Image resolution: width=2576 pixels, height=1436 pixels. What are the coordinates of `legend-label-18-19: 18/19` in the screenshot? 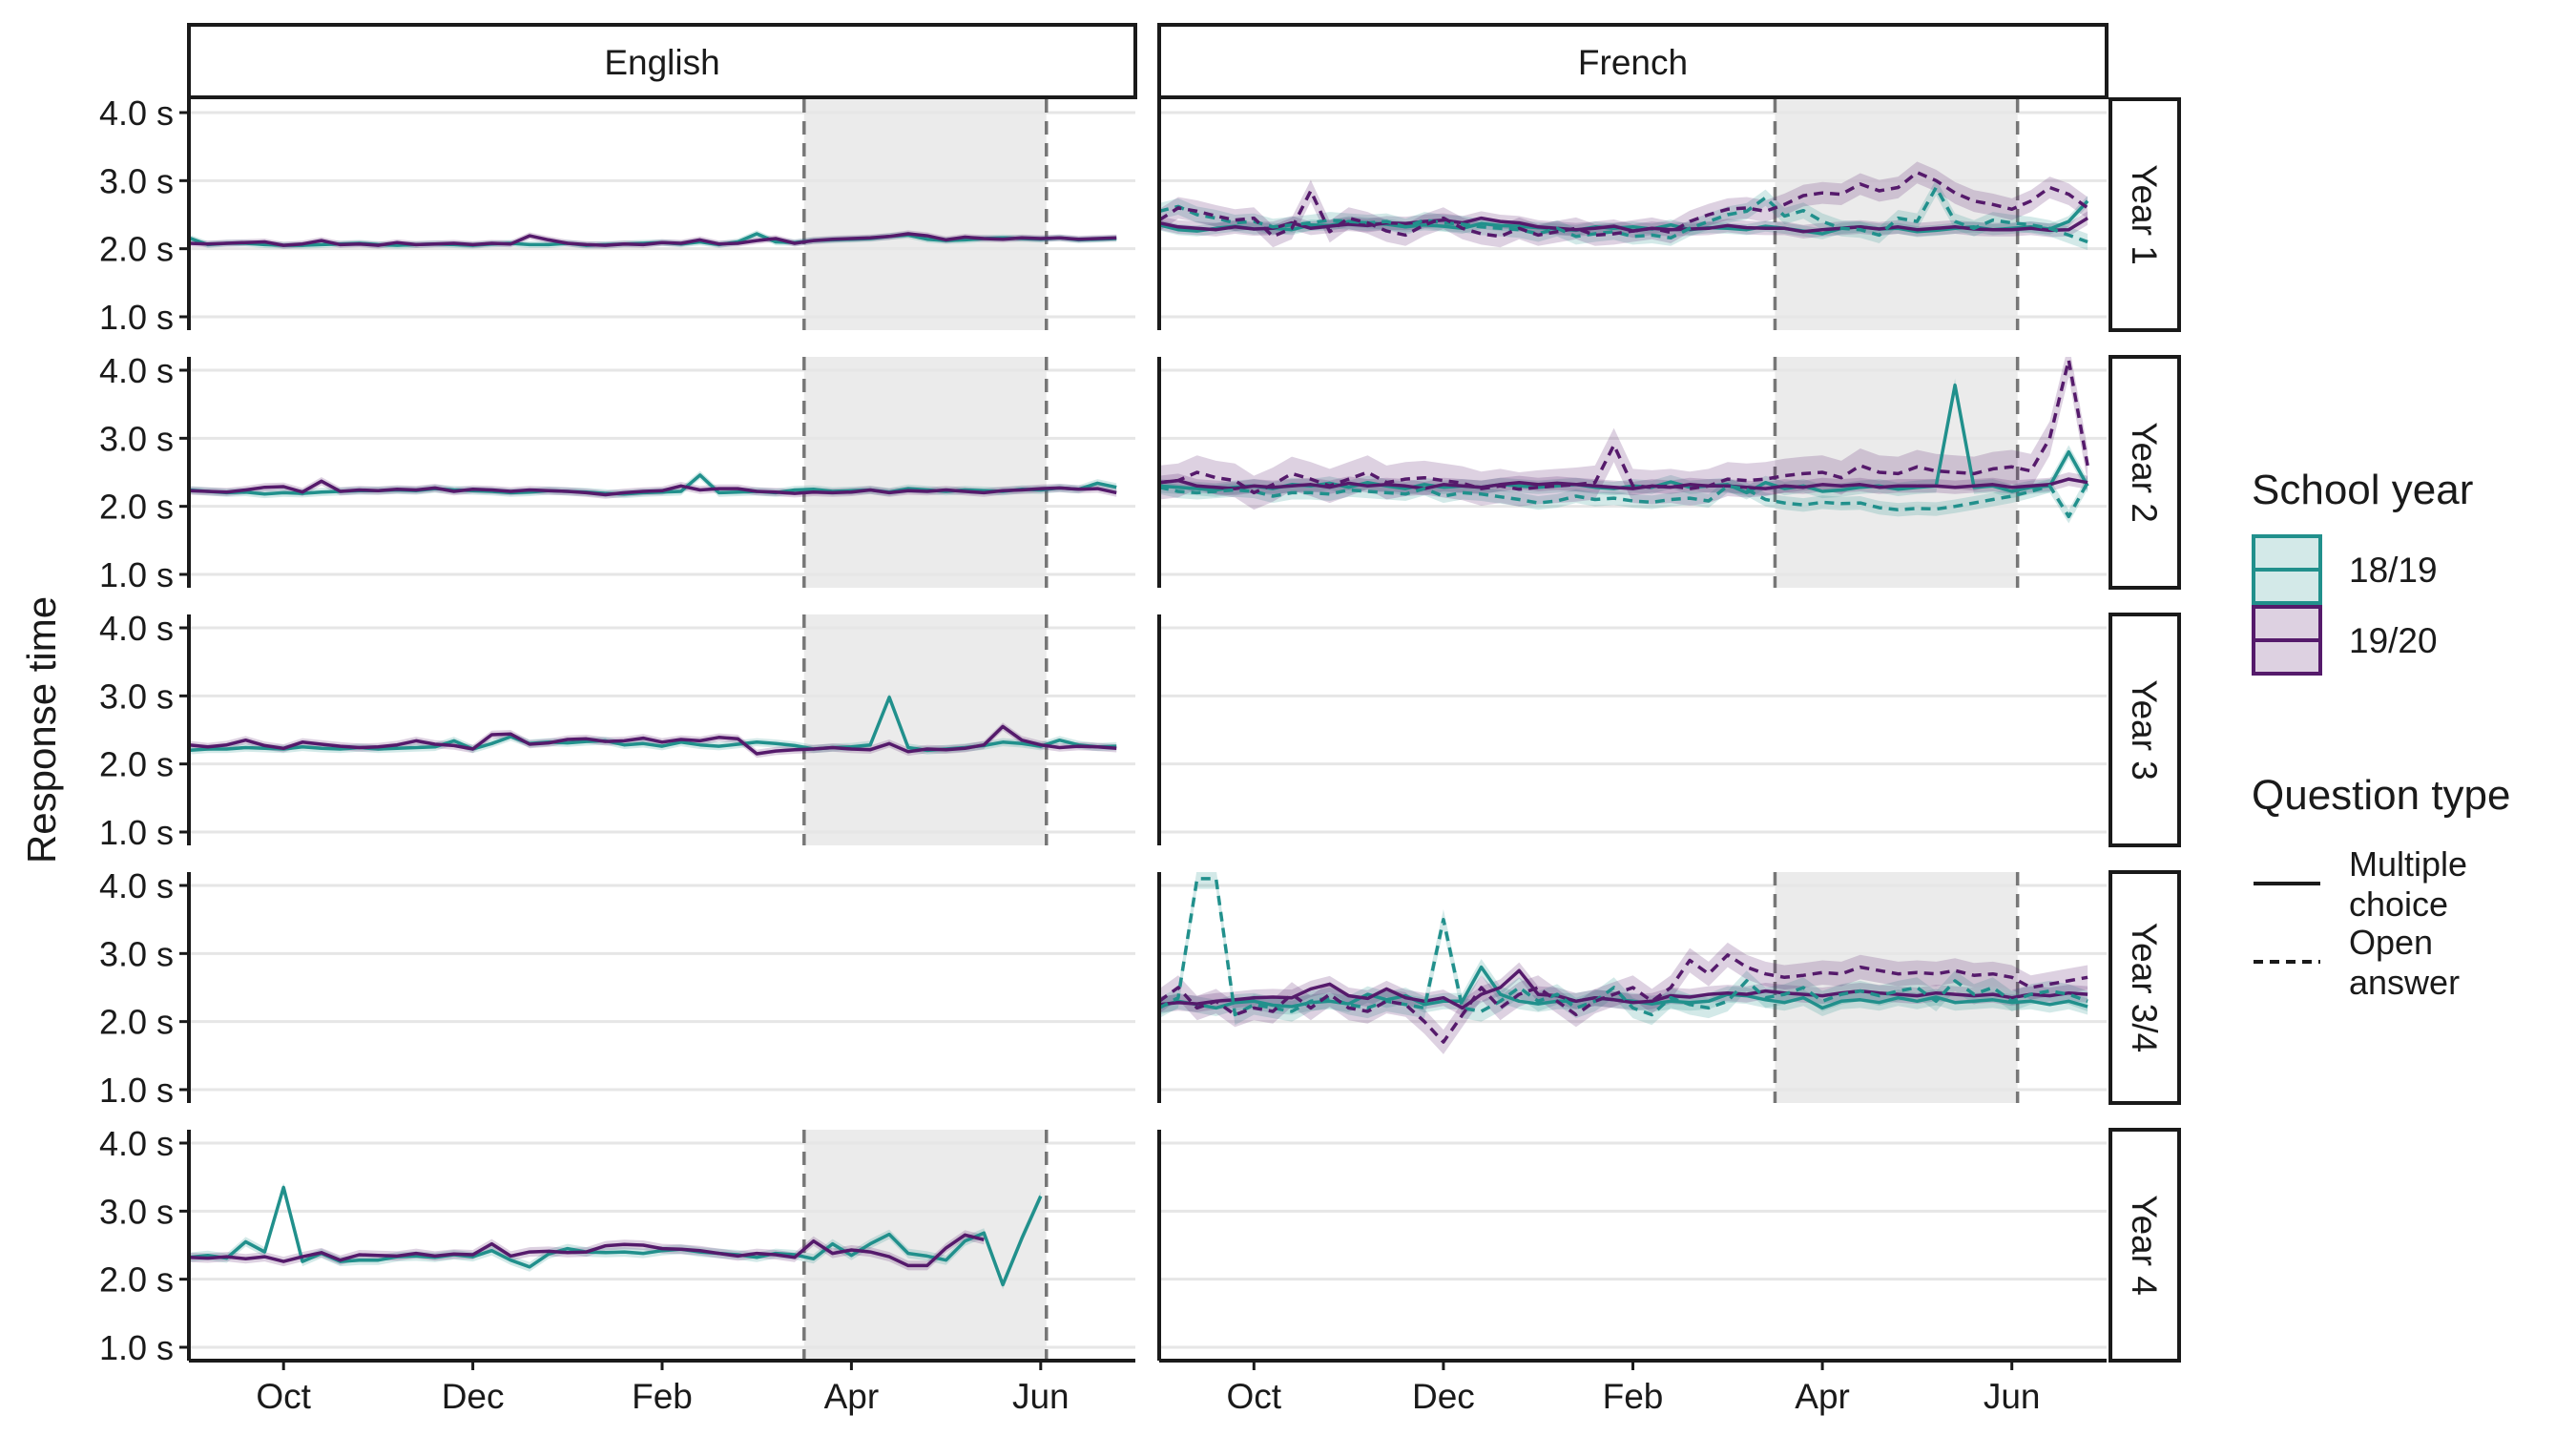 It's located at (2393, 570).